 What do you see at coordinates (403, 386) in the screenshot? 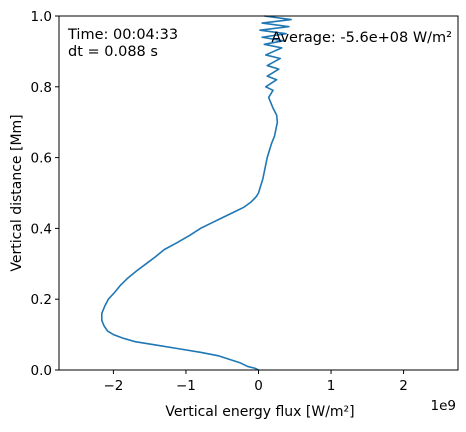
I see `x-tick-label: 2` at bounding box center [403, 386].